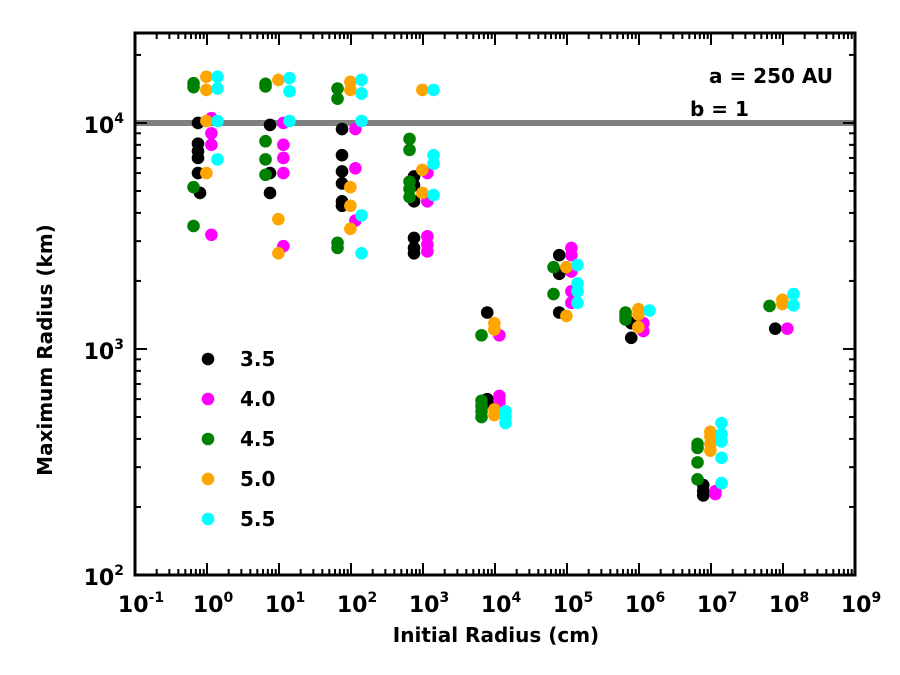  I want to click on x-tick-label: 103, so click(429, 604).